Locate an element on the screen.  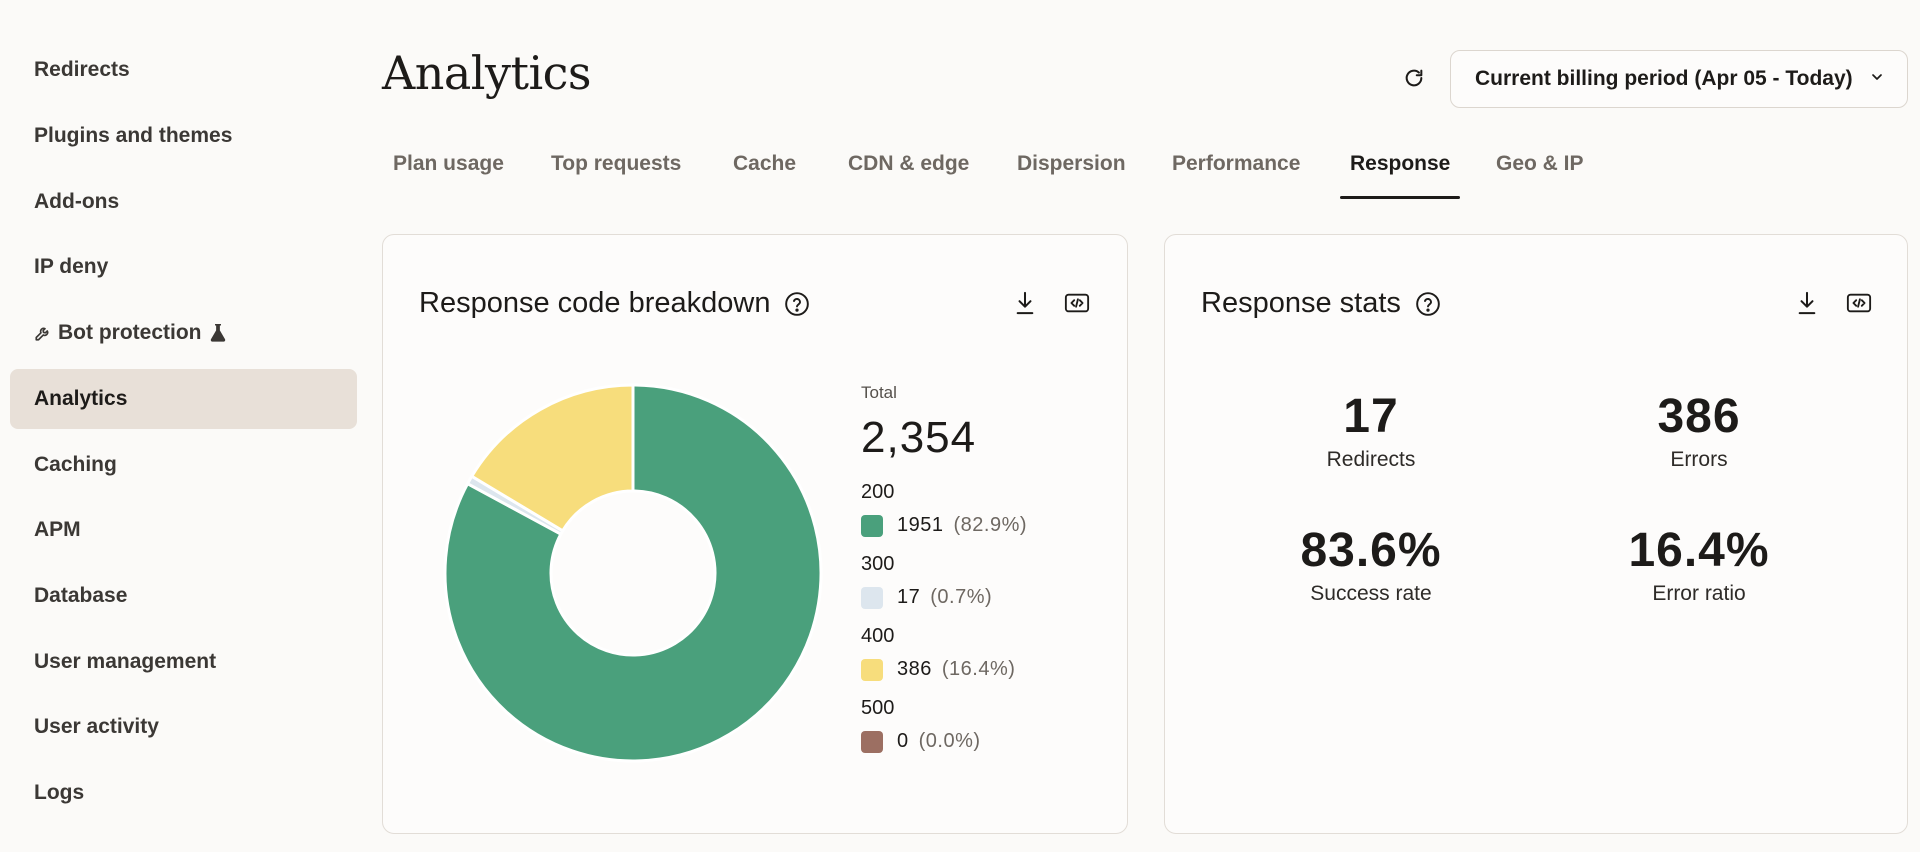
sidebar-item-plugins-and-themes: Plugins and themes is located at coordinates (183, 136).